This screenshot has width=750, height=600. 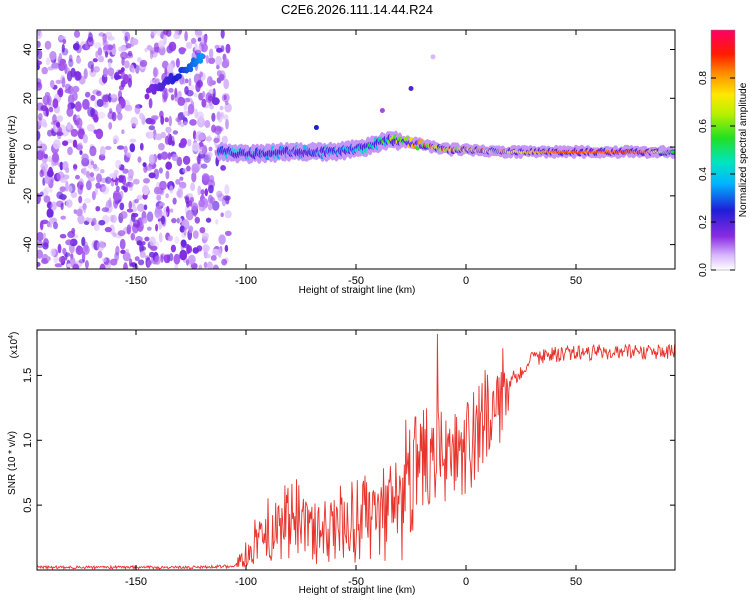 I want to click on colorbar-gradient, so click(x=723, y=150).